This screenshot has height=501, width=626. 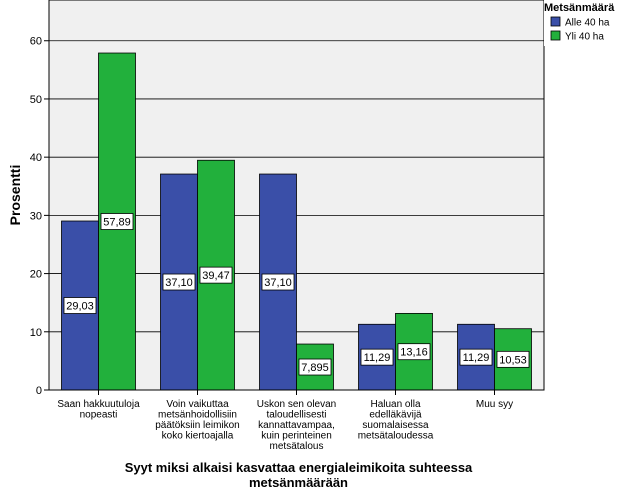 I want to click on y-tick-label: 40, so click(x=36, y=158).